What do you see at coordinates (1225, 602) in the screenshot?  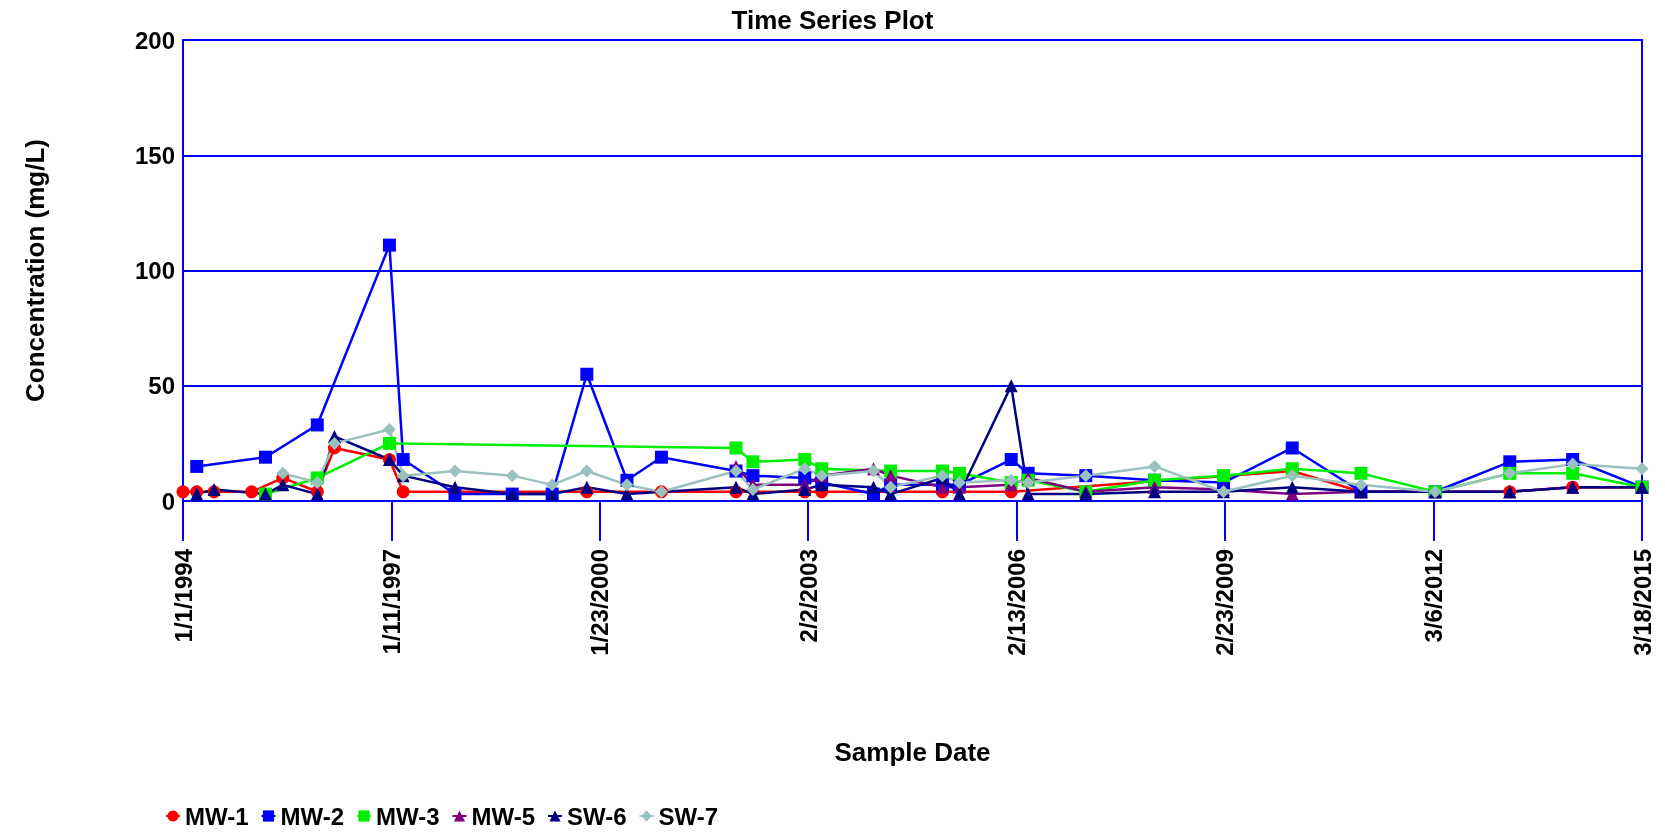 I see `x-tick-label: 2/23/2009` at bounding box center [1225, 602].